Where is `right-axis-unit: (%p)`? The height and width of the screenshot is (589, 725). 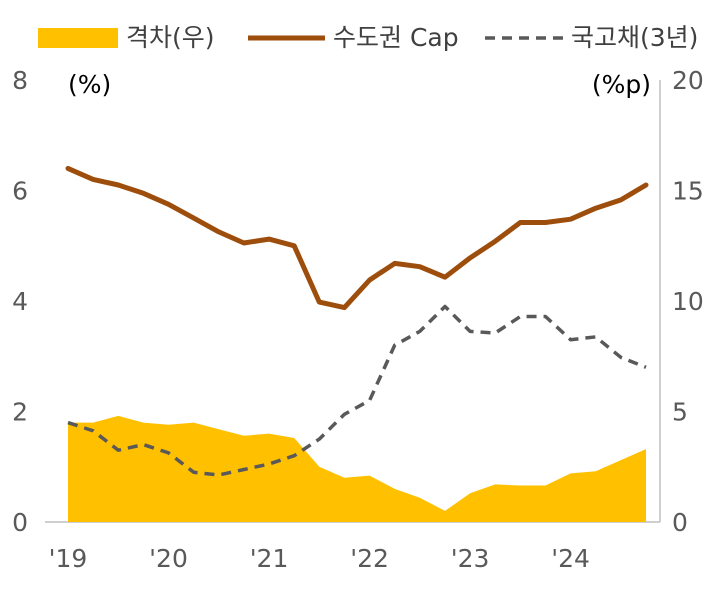 right-axis-unit: (%p) is located at coordinates (621, 84).